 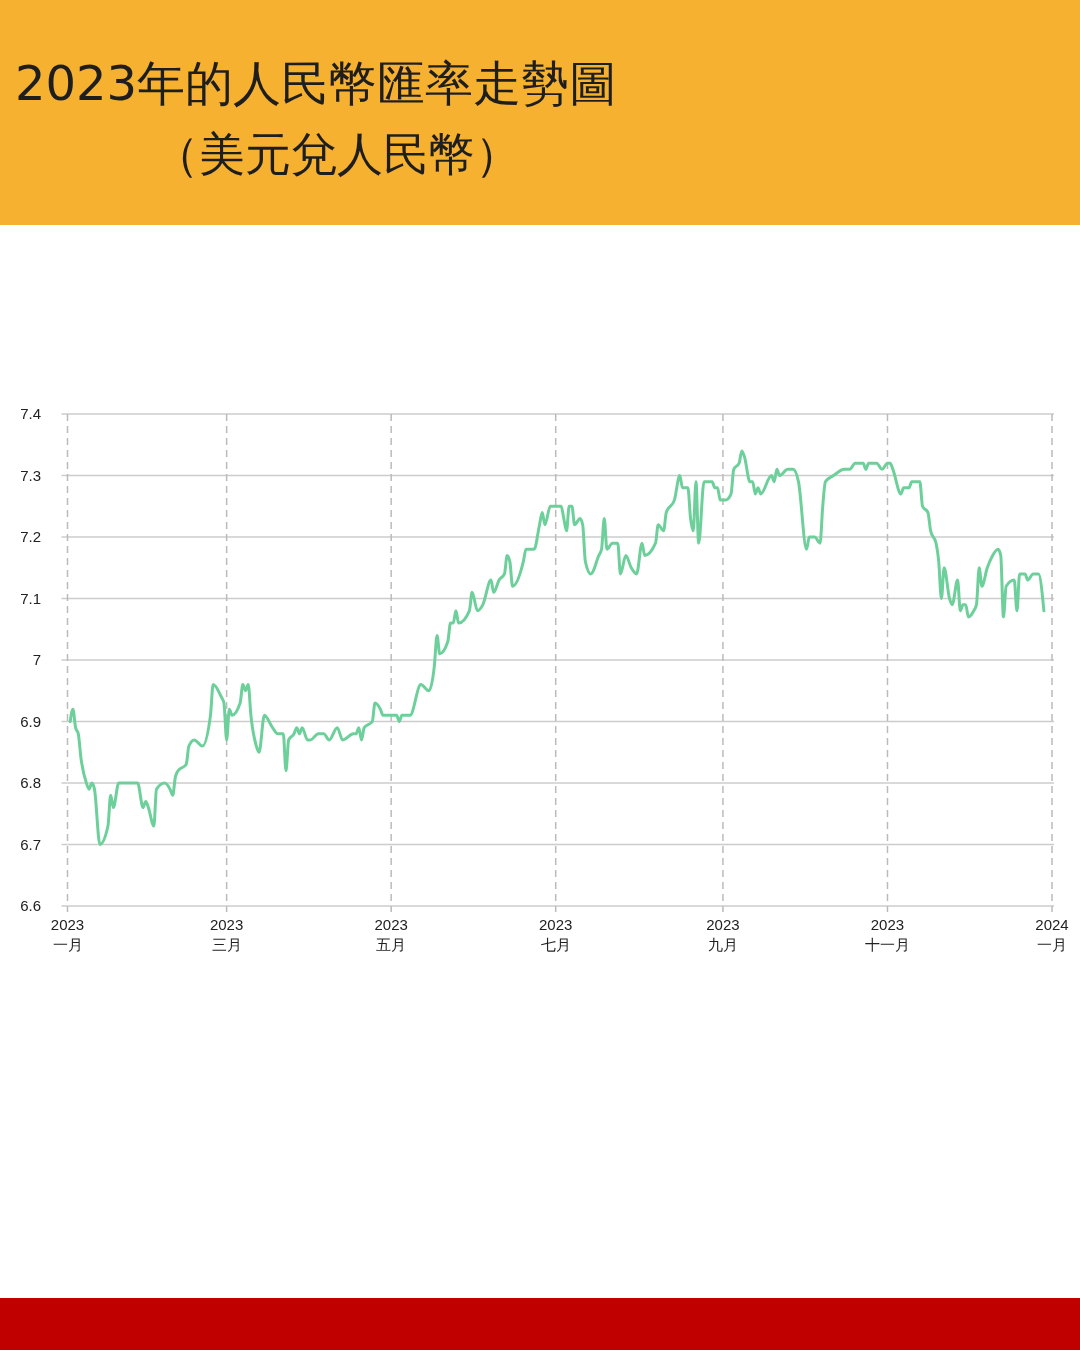 I want to click on y-tick-label: 7.4, so click(x=30, y=413).